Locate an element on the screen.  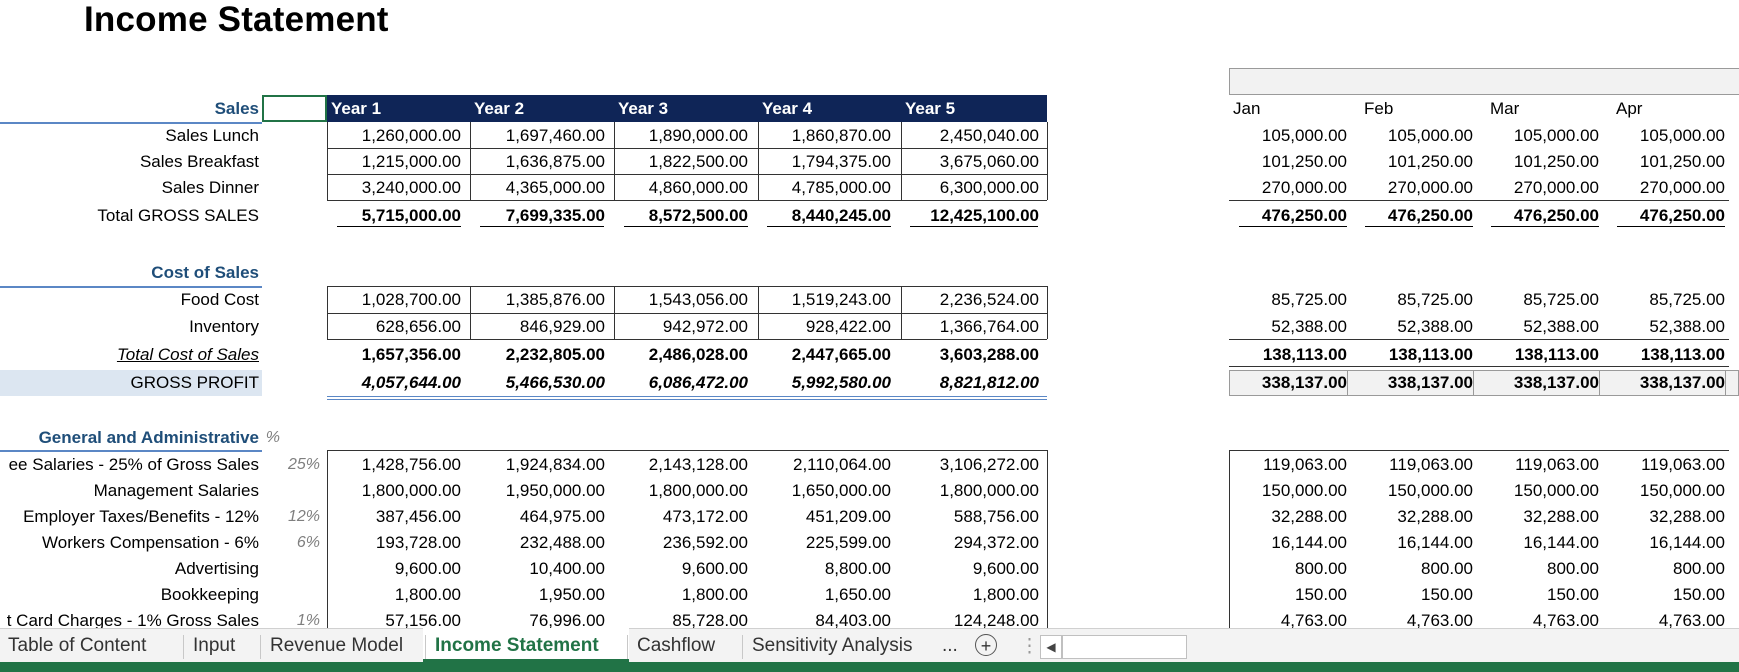
year-value-cell: 6,300,000.00 is located at coordinates (989, 187).